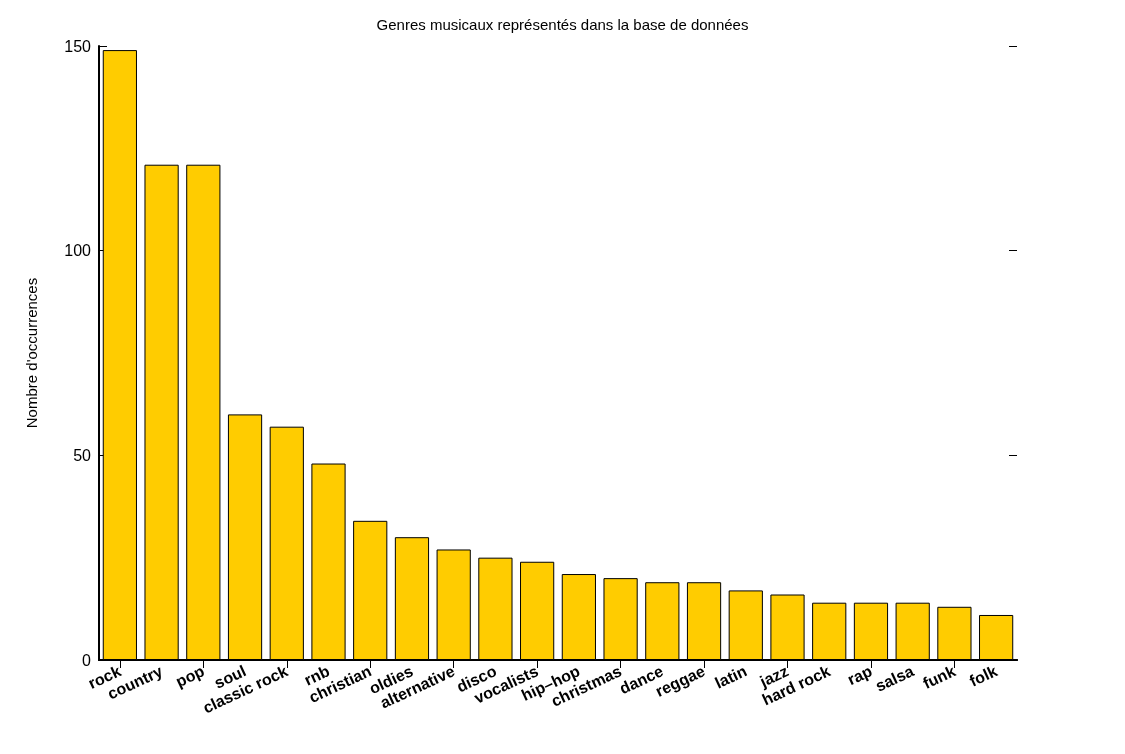 Image resolution: width=1125 pixels, height=754 pixels. What do you see at coordinates (87, 660) in the screenshot?
I see `y-tick-label: 0` at bounding box center [87, 660].